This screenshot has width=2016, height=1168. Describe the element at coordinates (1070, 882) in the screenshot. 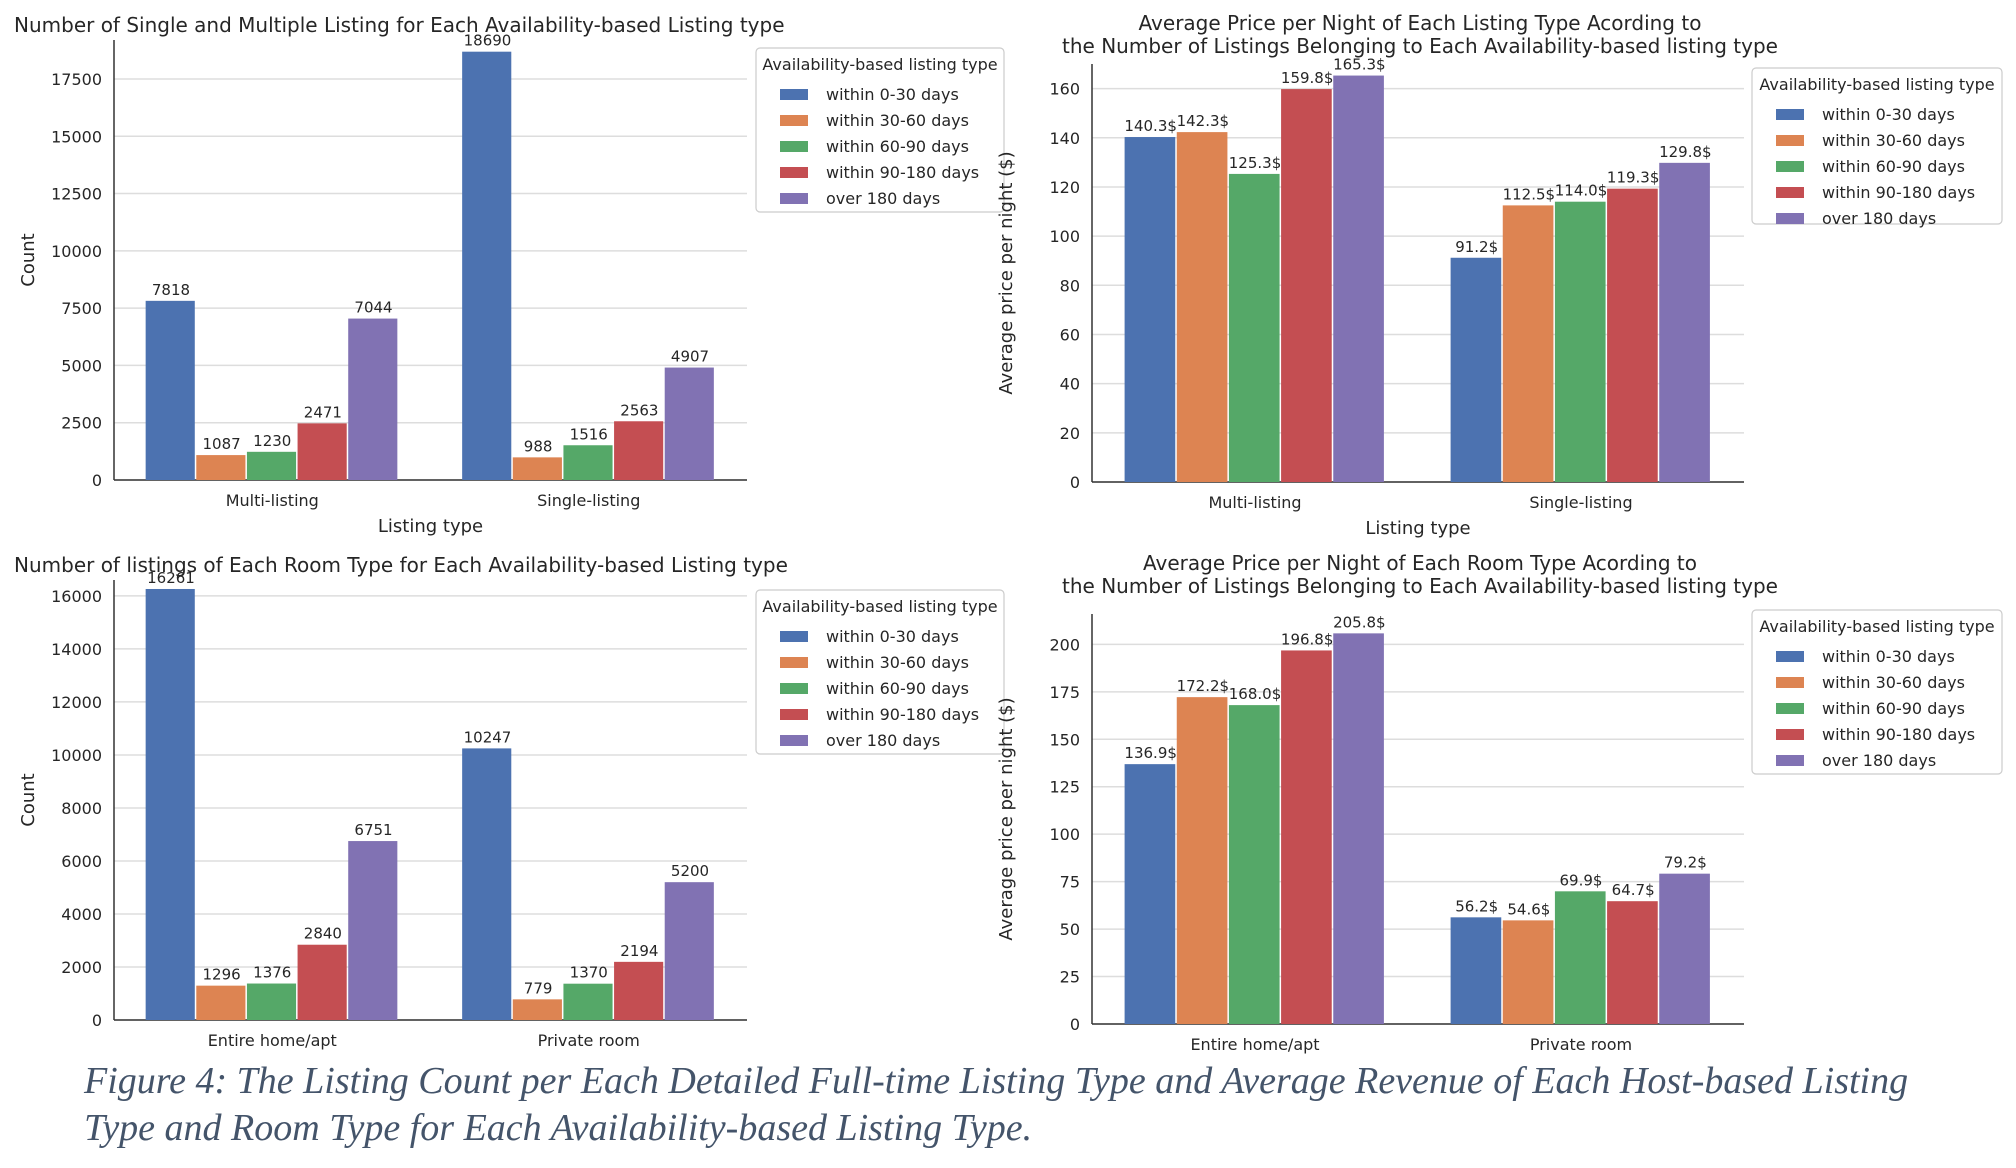

I see `y-tick-label: 75` at that location.